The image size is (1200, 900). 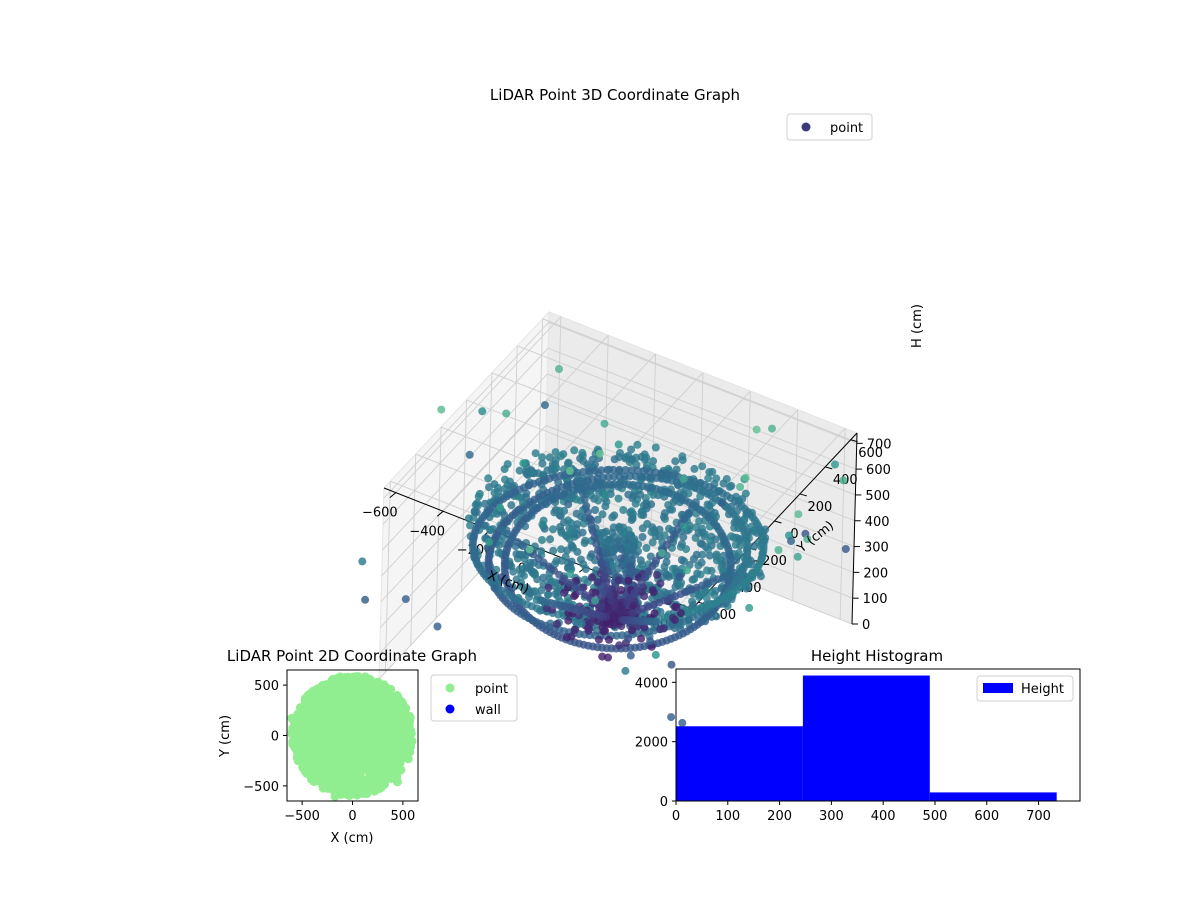 I want to click on z-tick-label-3d: 300, so click(x=876, y=548).